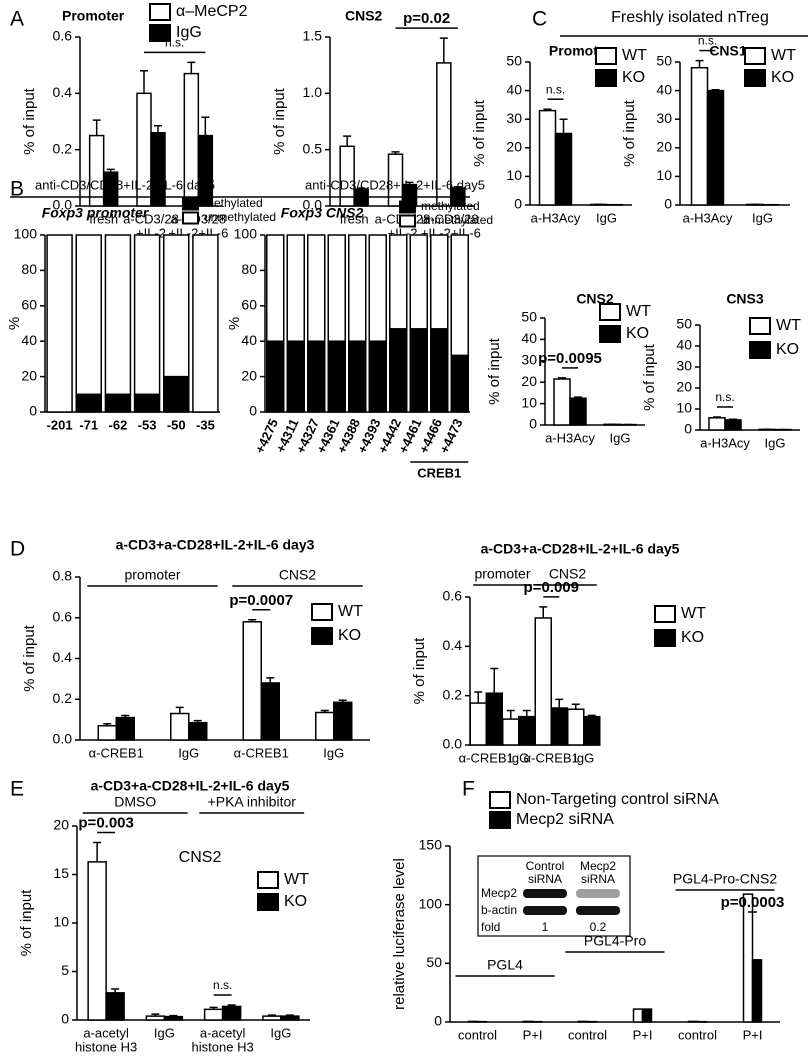  Describe the element at coordinates (451, 218) in the screenshot. I see `x-tick-label: a-CD3/28` at that location.